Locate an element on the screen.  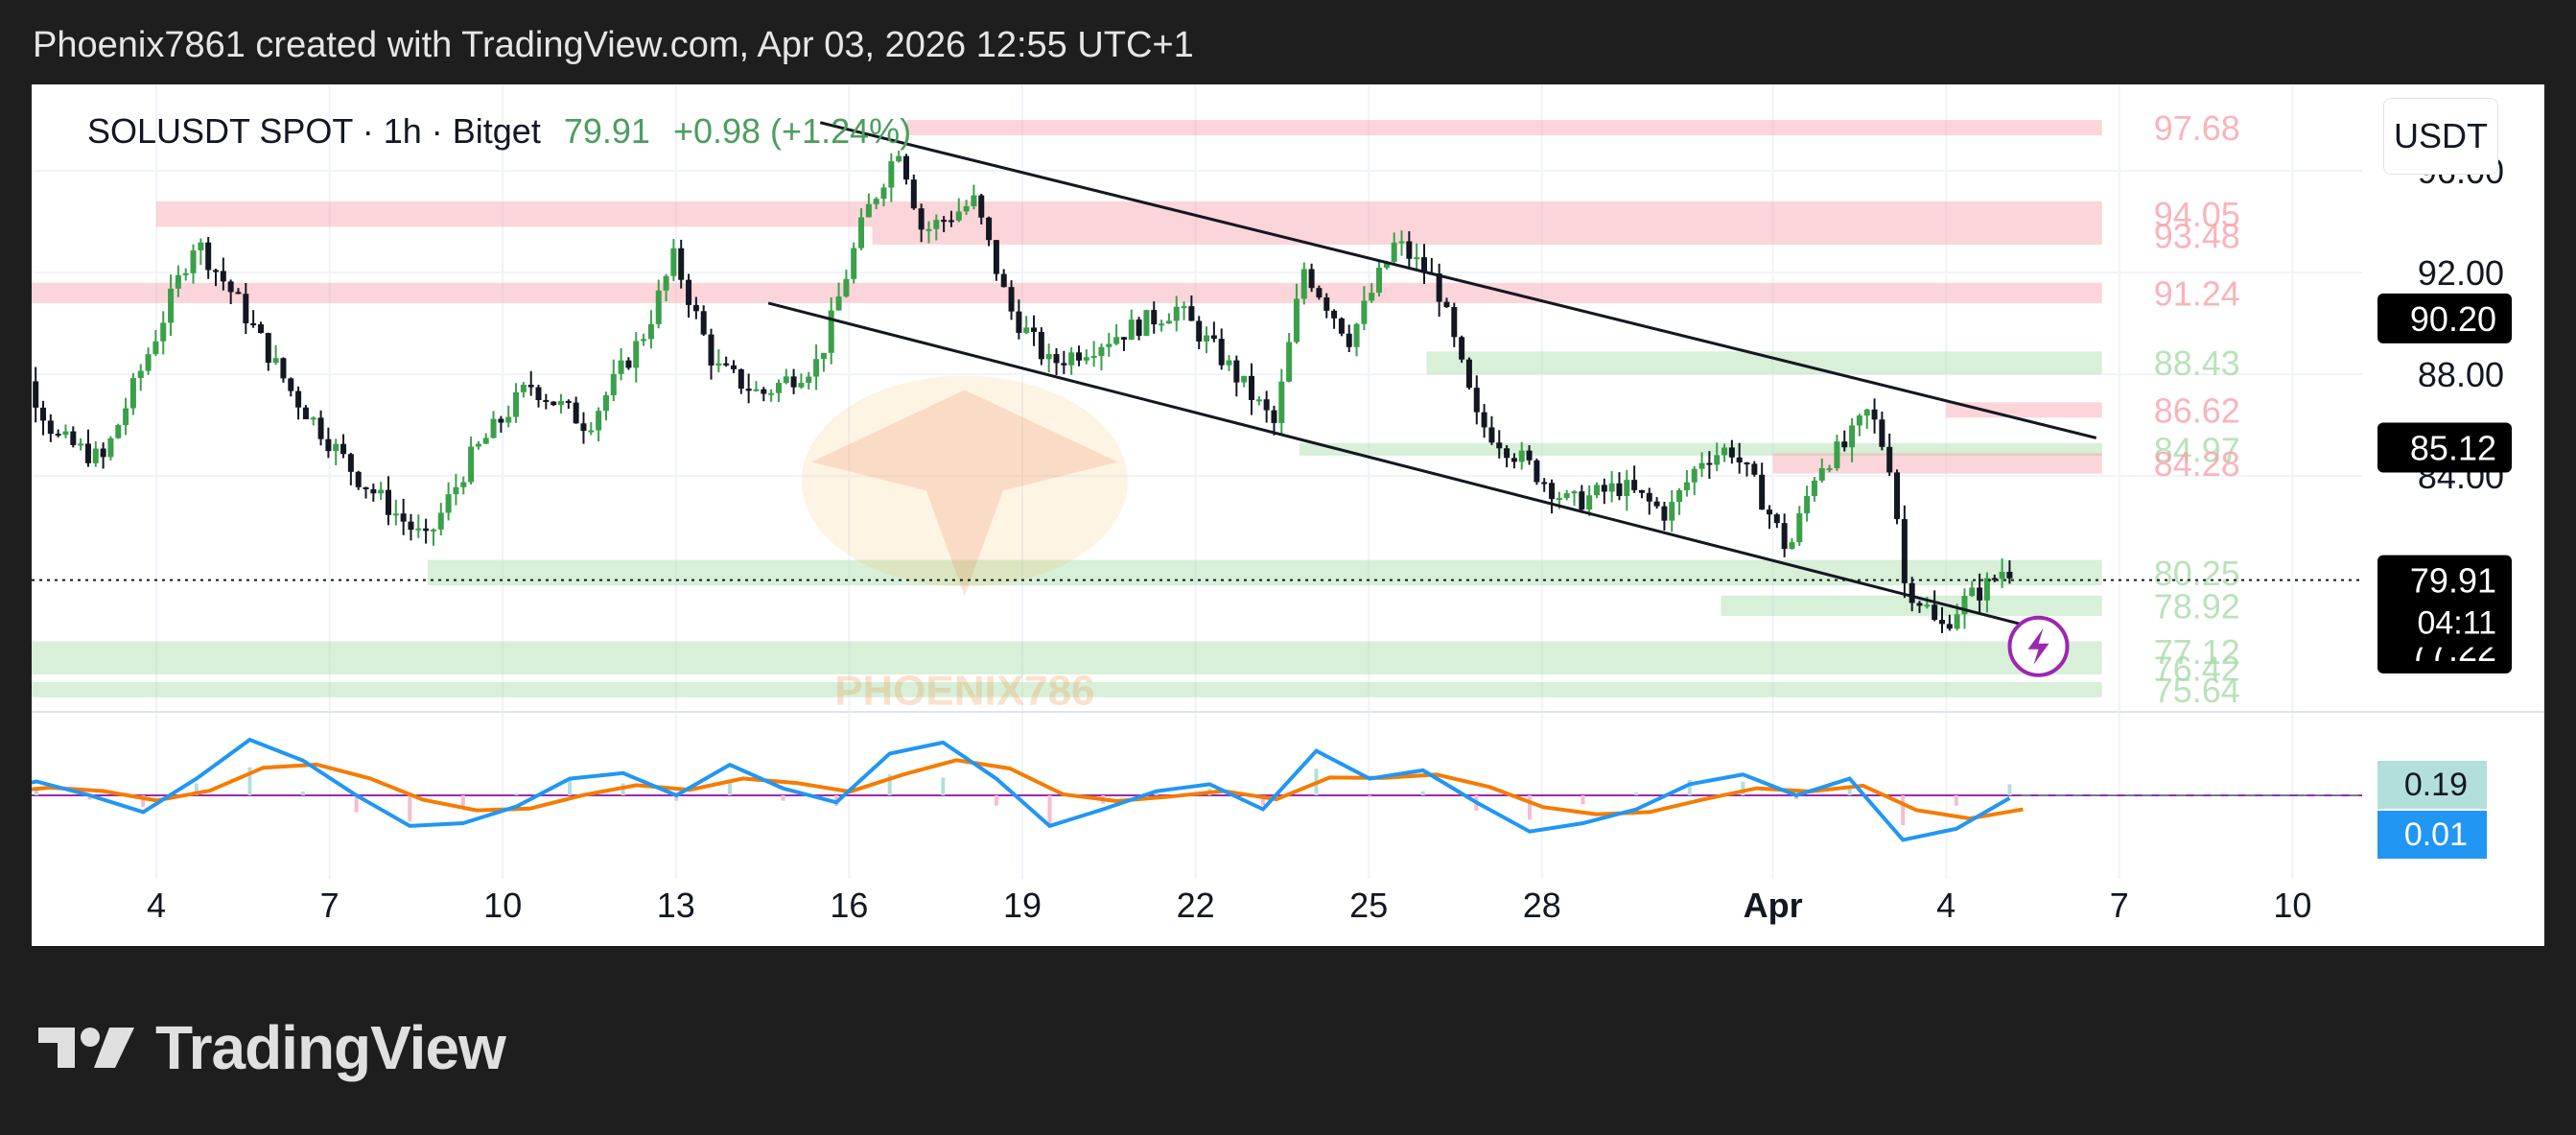
brand-name: TradingView is located at coordinates (330, 1047).